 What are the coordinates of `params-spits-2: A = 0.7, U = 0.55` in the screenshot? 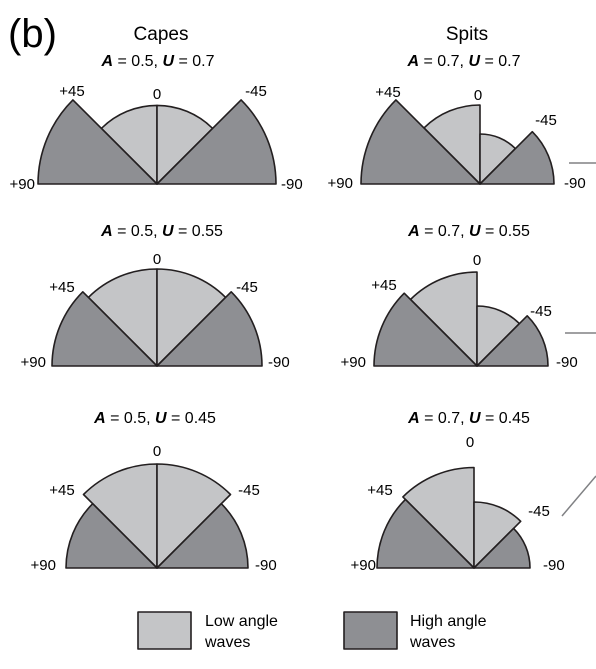 It's located at (468, 231).